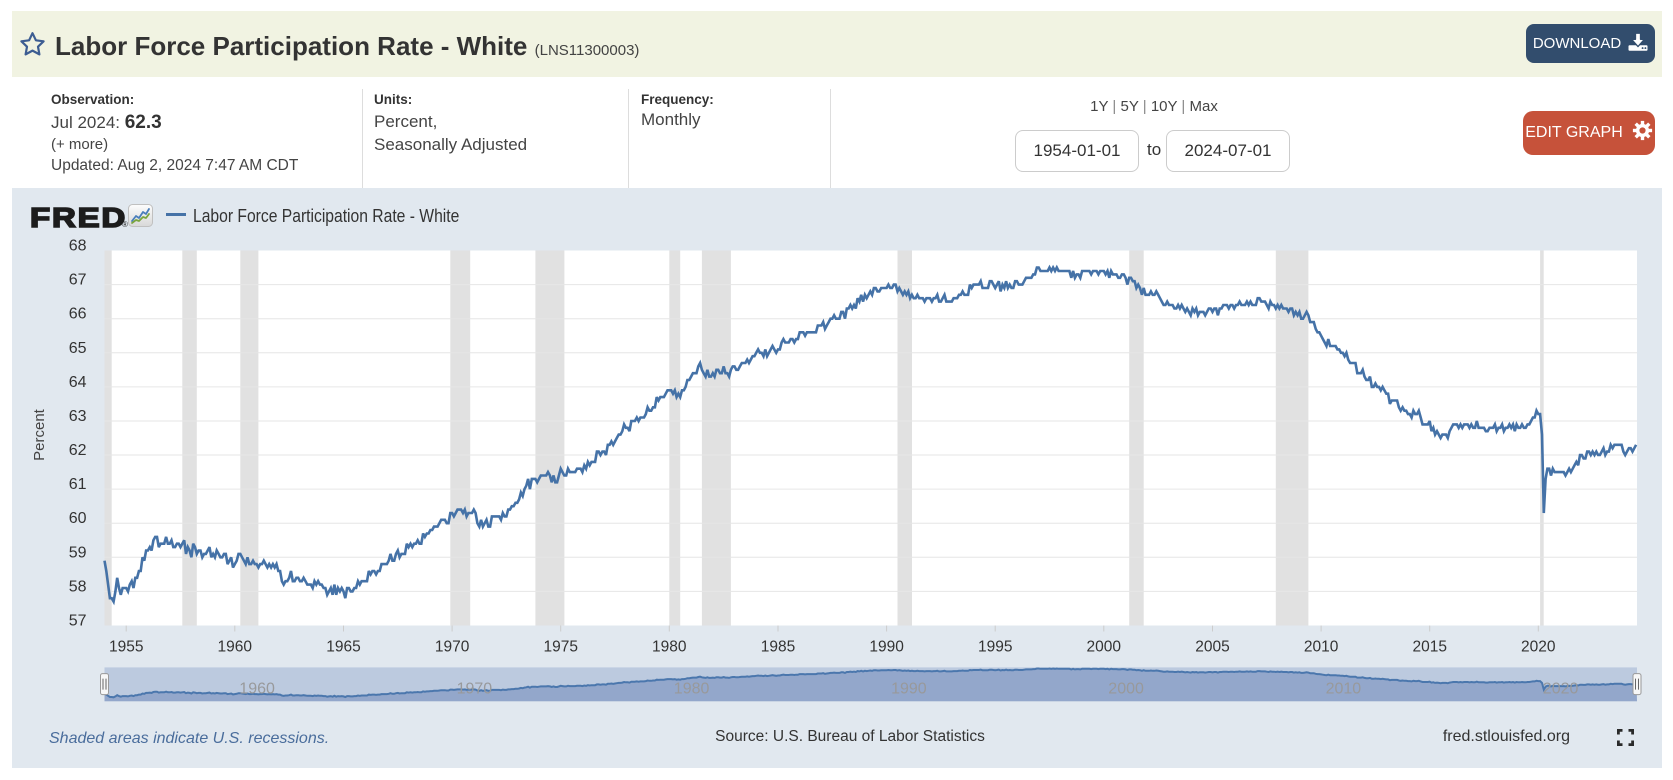  Describe the element at coordinates (78, 348) in the screenshot. I see `svg-text: 65` at that location.